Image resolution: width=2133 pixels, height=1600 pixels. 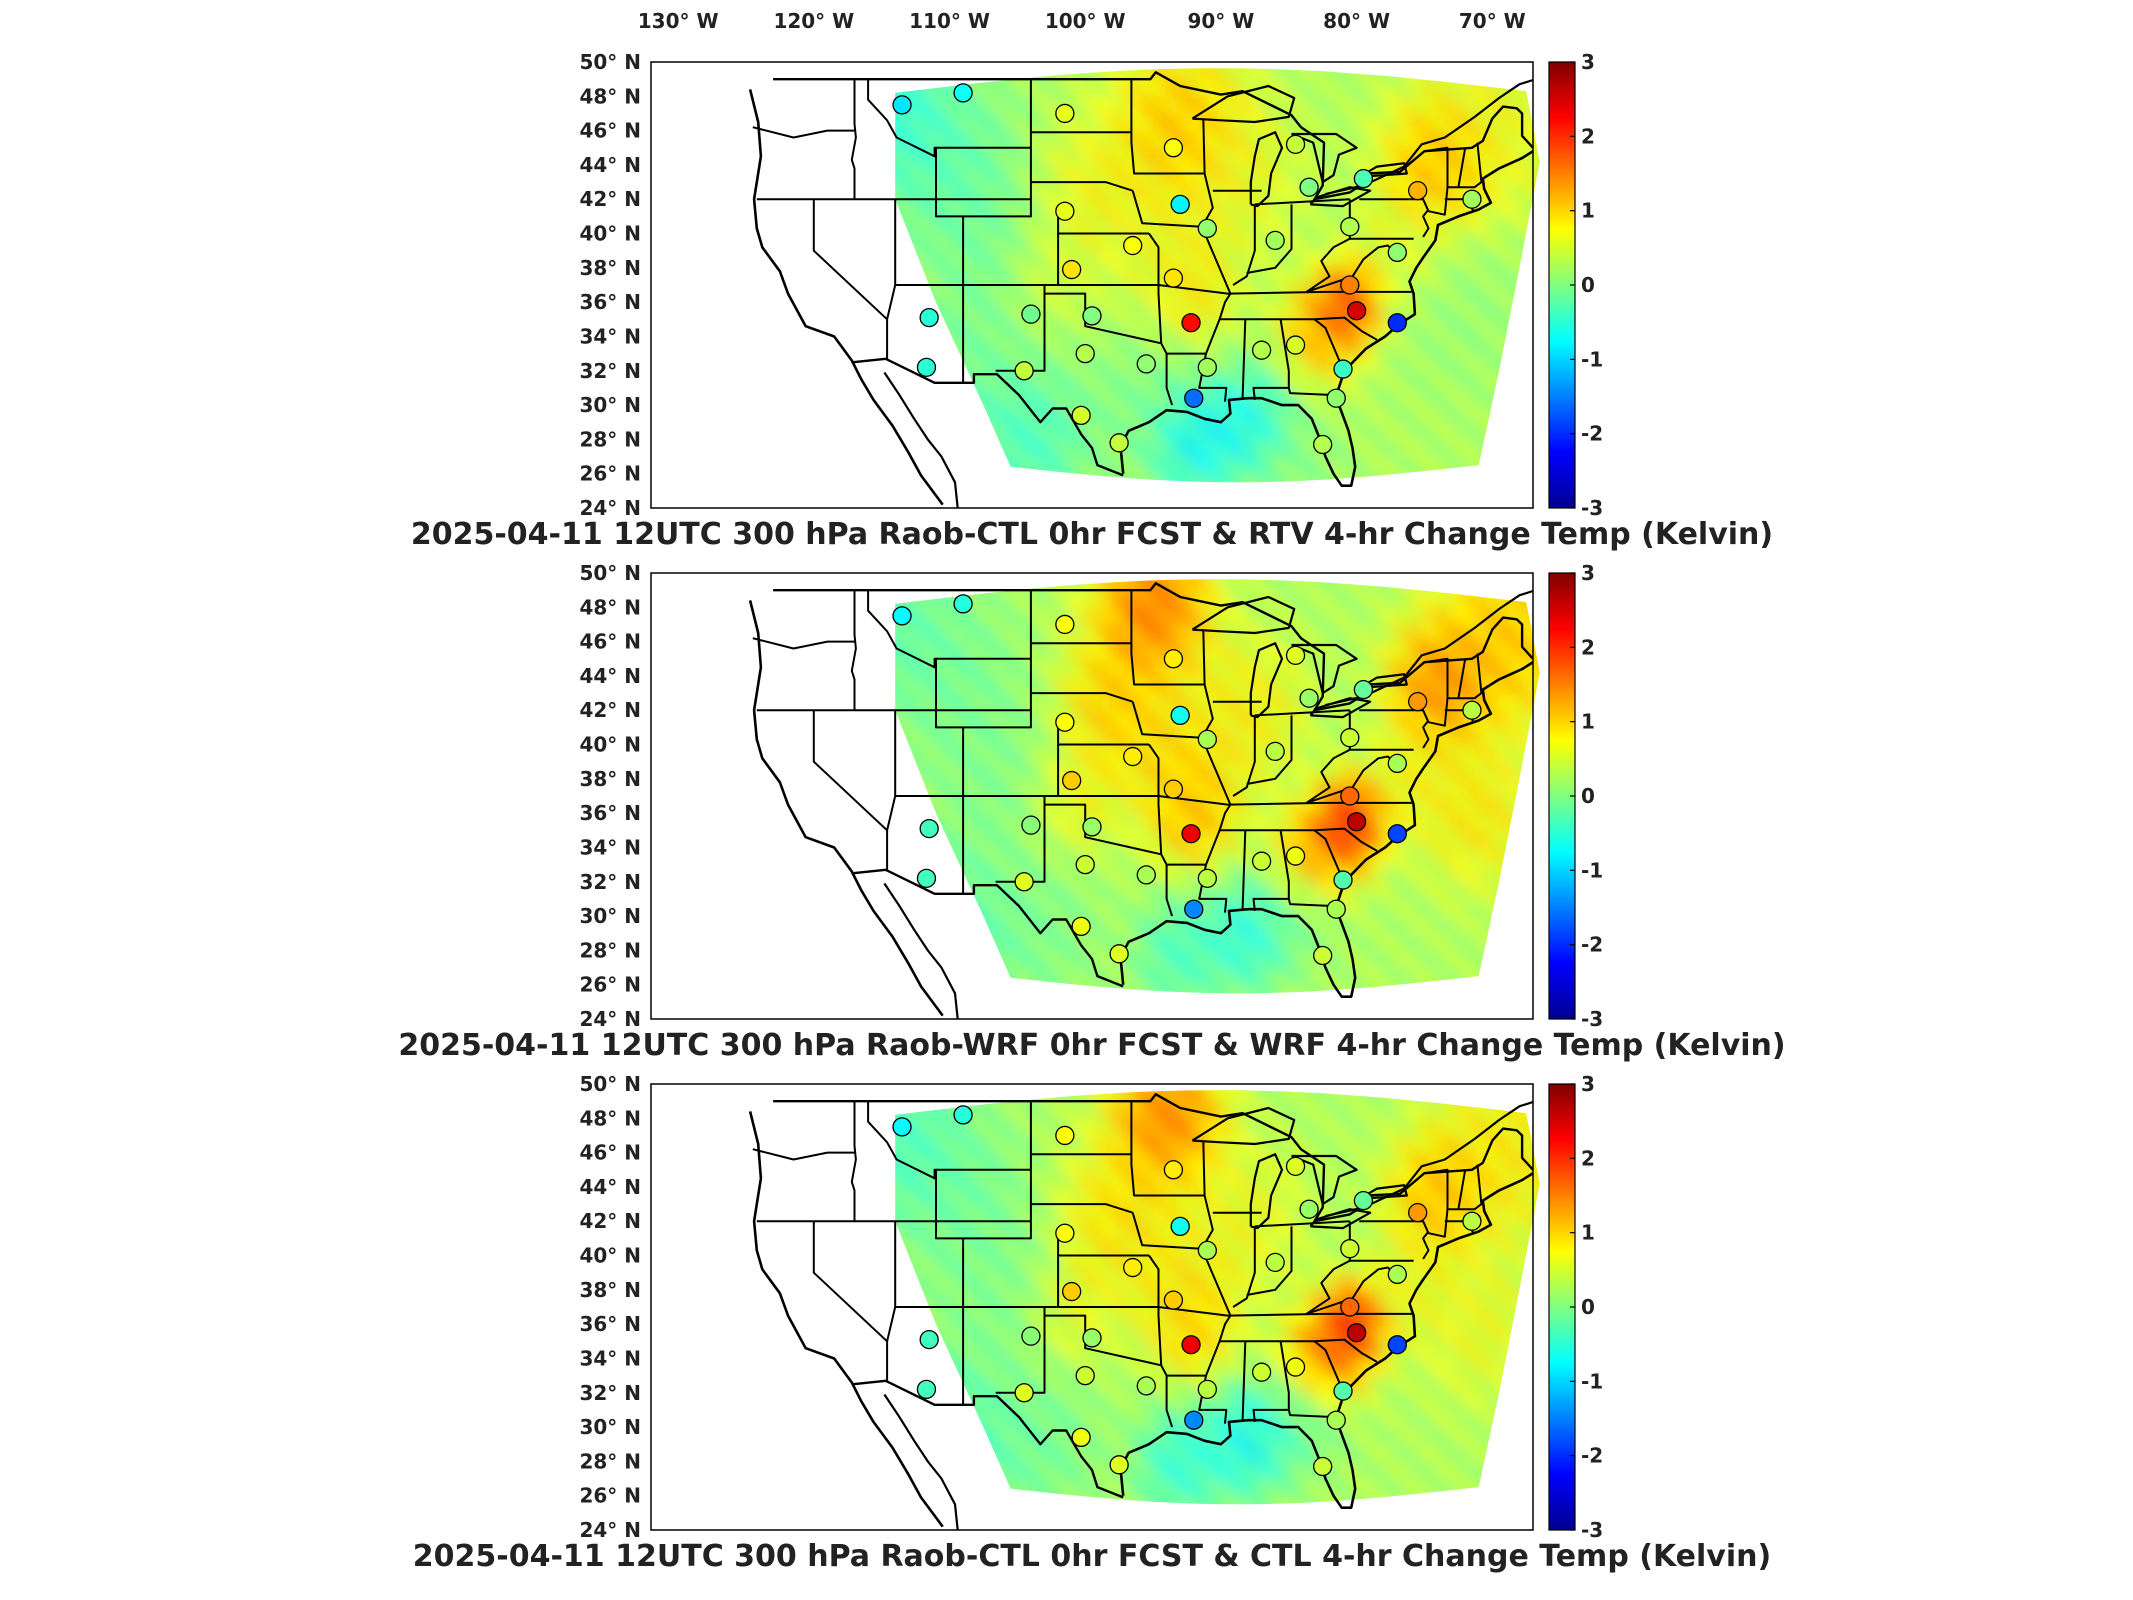 I want to click on latitude-tick-label: 46° N, so click(x=610, y=1153).